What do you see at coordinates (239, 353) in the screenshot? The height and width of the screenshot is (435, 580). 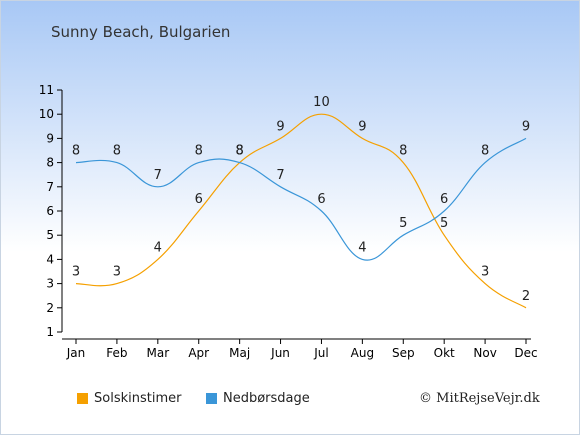 I see `x-tick-label: Maj` at bounding box center [239, 353].